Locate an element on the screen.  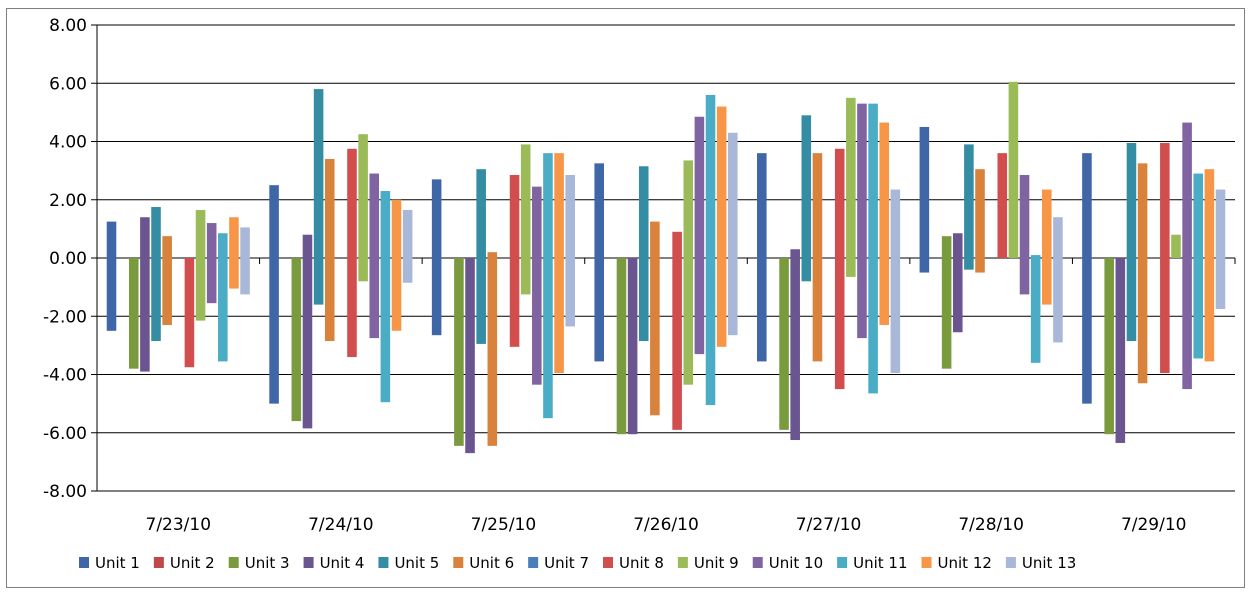
legend-label: Unit 4 is located at coordinates (342, 563).